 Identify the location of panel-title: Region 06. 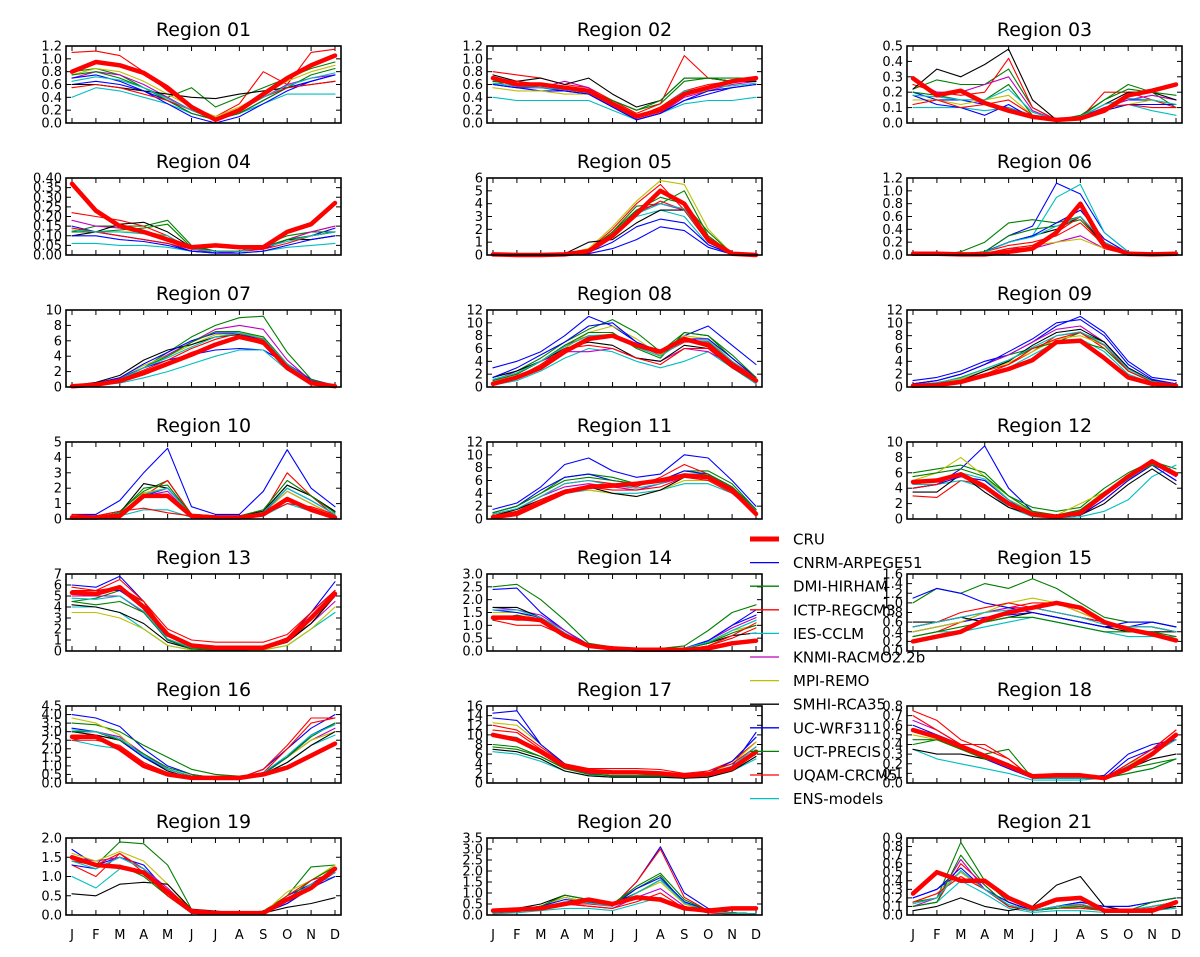
(1044, 162).